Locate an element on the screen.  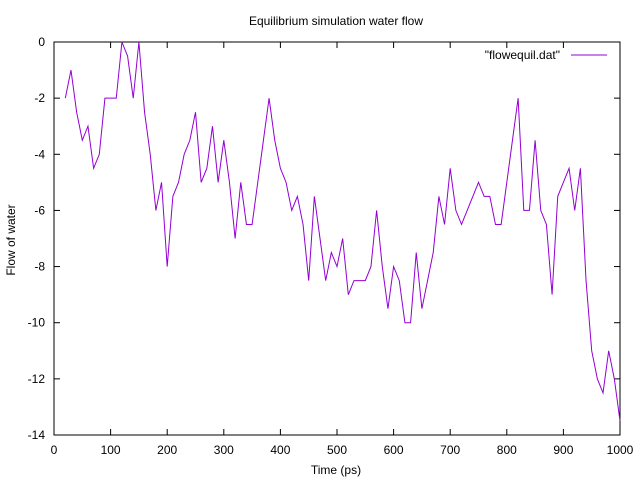
y-tick-label: -6 is located at coordinates (39, 210).